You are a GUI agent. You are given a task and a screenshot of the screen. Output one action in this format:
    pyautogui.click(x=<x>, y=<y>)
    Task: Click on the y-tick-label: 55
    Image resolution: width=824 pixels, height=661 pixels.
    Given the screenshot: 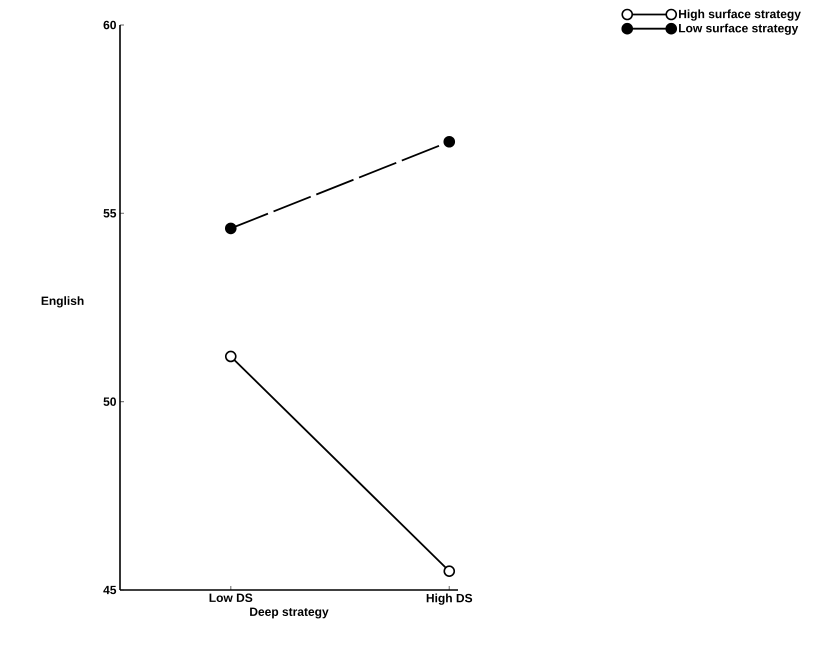 What is the action you would take?
    pyautogui.click(x=109, y=213)
    